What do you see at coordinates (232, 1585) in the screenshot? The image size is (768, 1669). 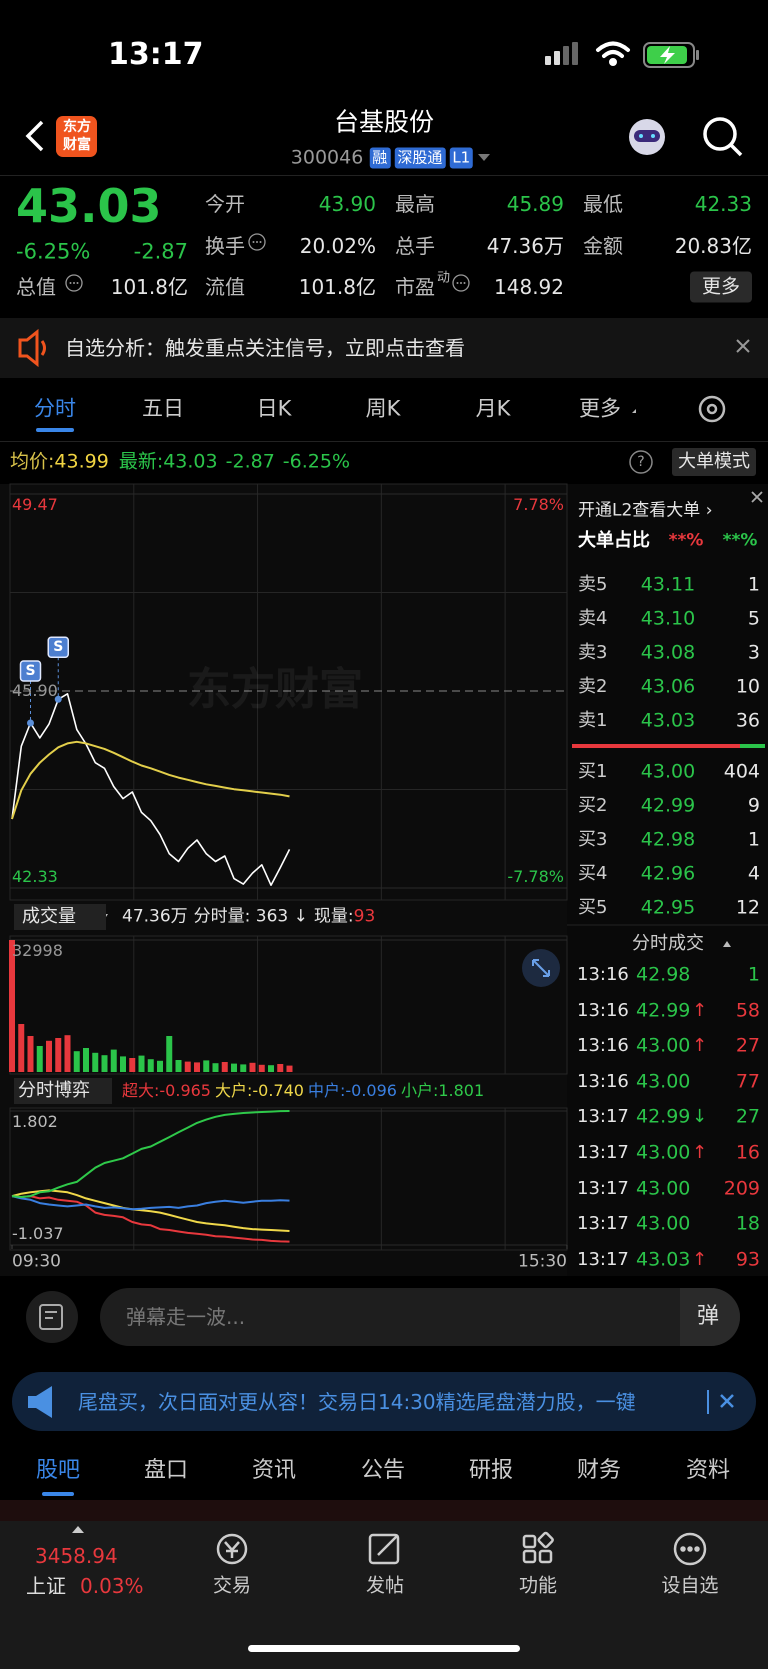 I see `nav-label: 交易` at bounding box center [232, 1585].